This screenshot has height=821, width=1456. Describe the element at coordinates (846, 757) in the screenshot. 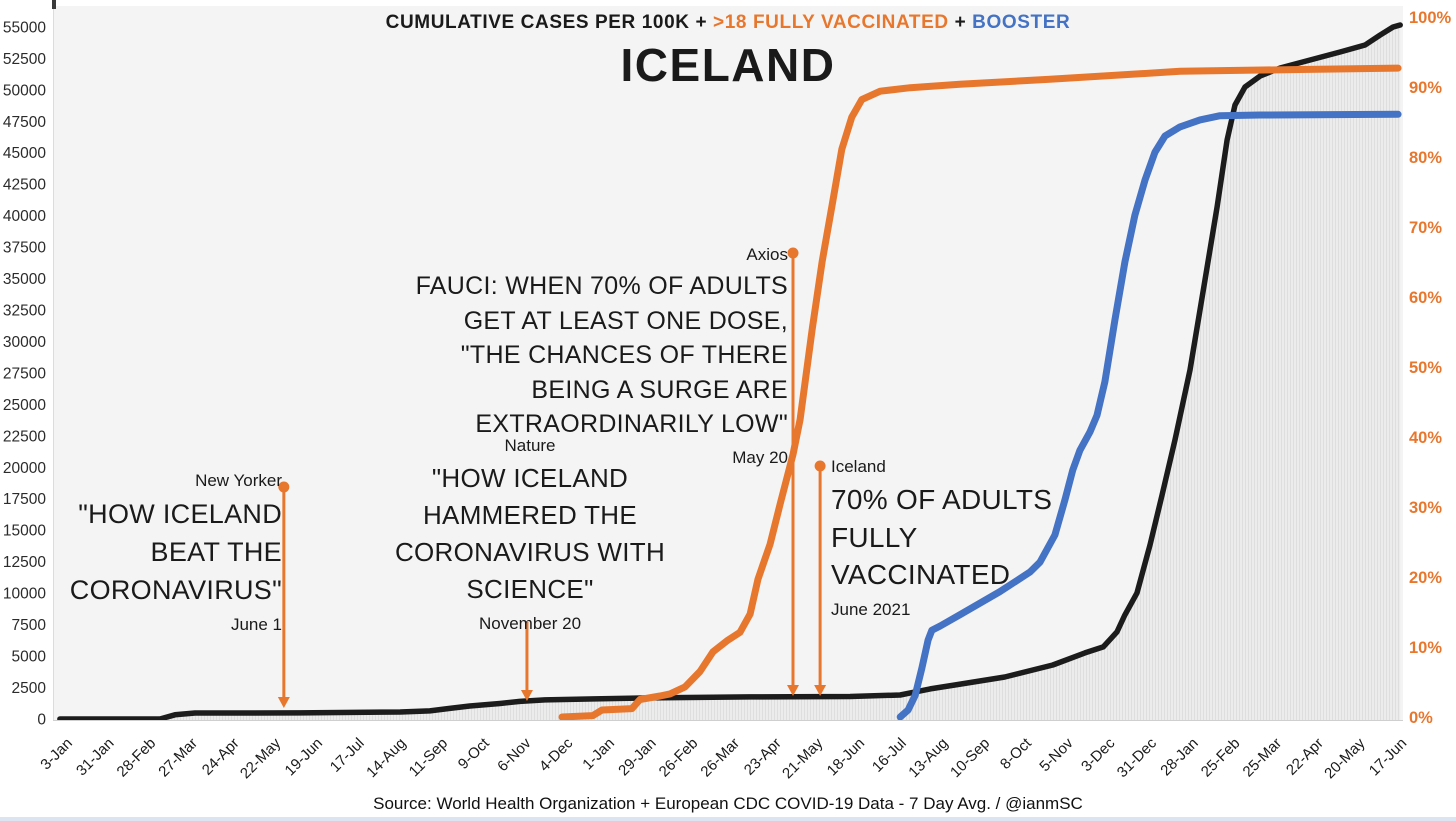

I see `x-axis-tick-label: 18-Jun` at that location.